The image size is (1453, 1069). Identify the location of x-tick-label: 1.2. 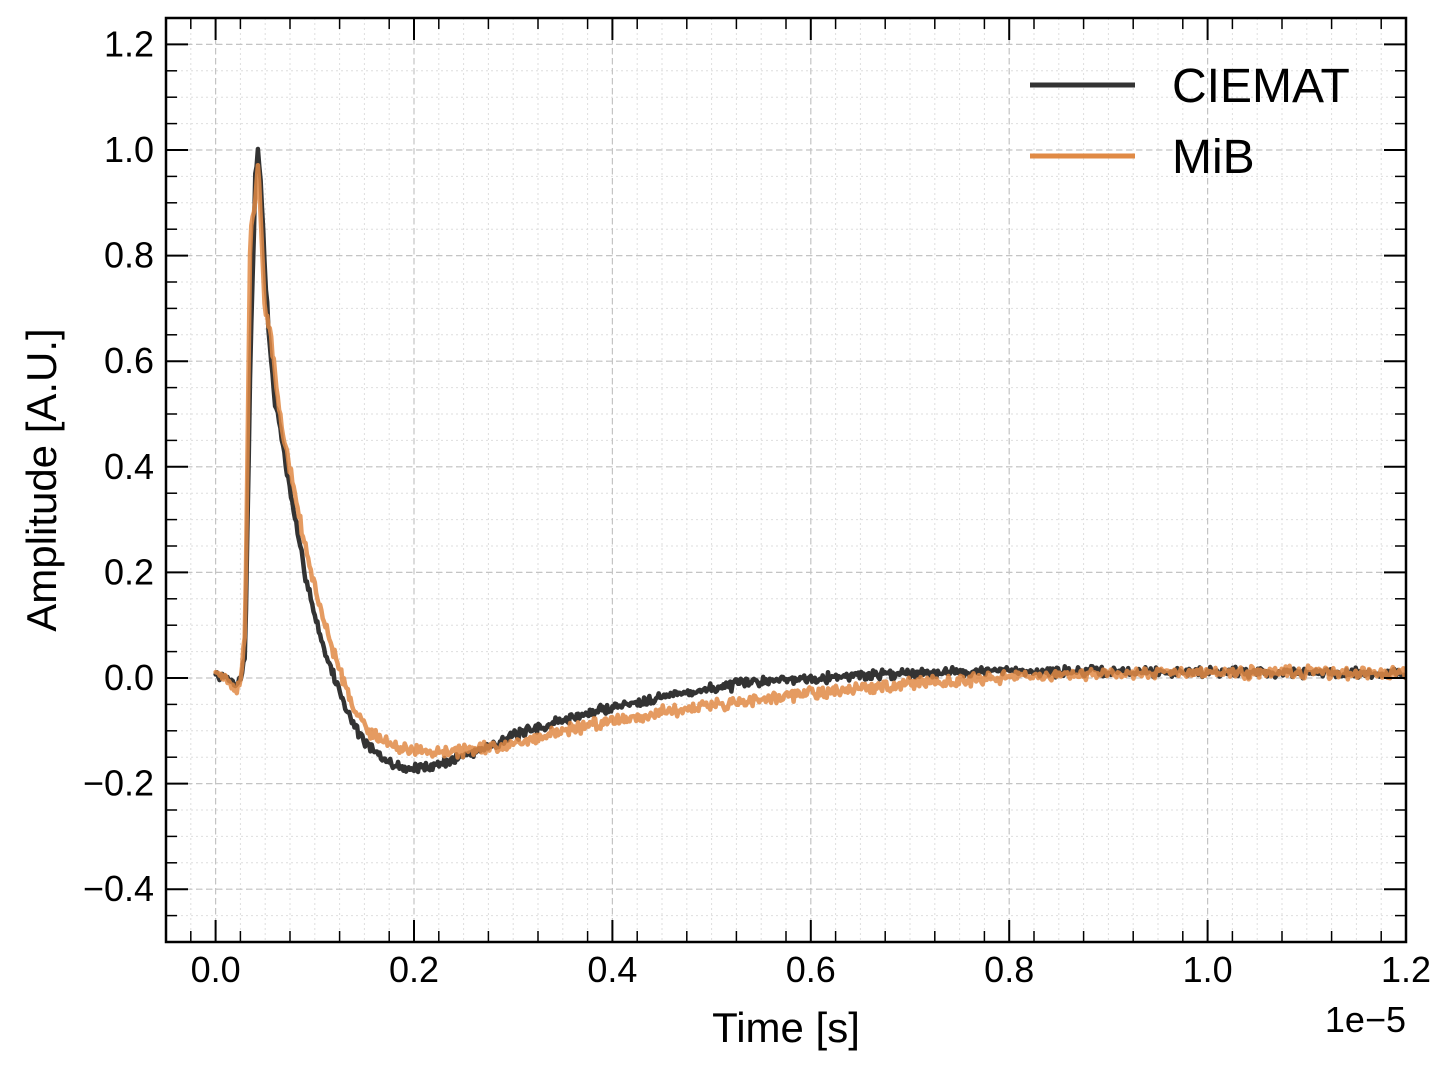
(1406, 969).